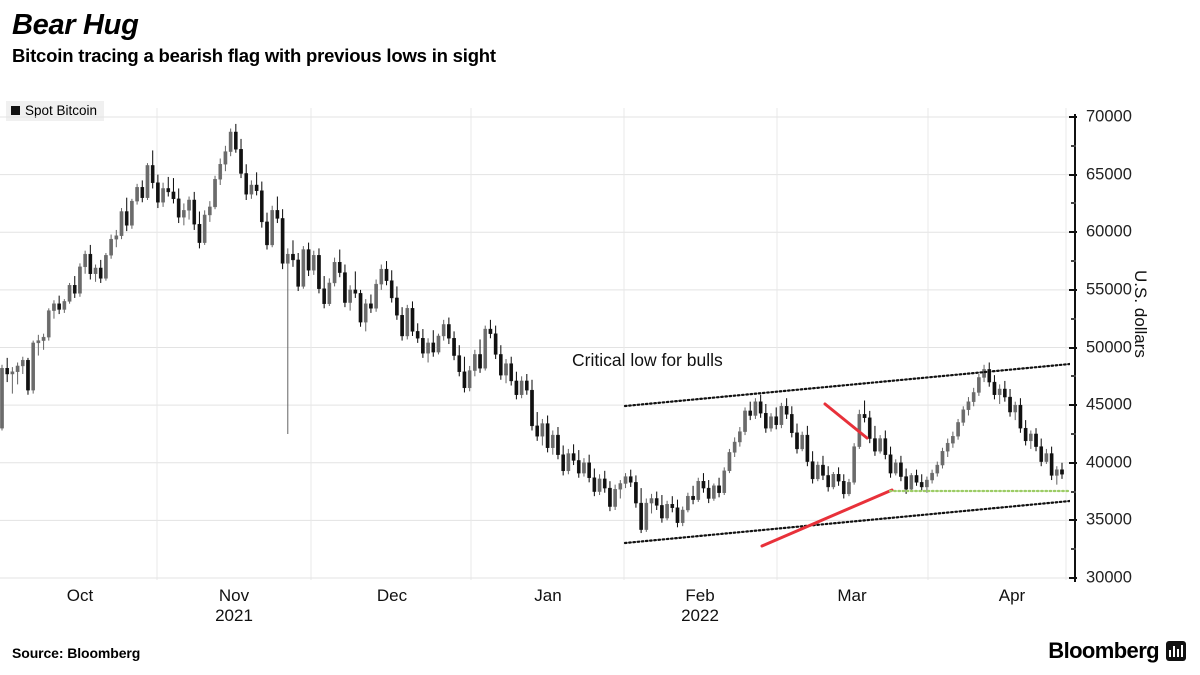 This screenshot has width=1200, height=675. I want to click on y-axis-title: U.S. dollars, so click(1140, 314).